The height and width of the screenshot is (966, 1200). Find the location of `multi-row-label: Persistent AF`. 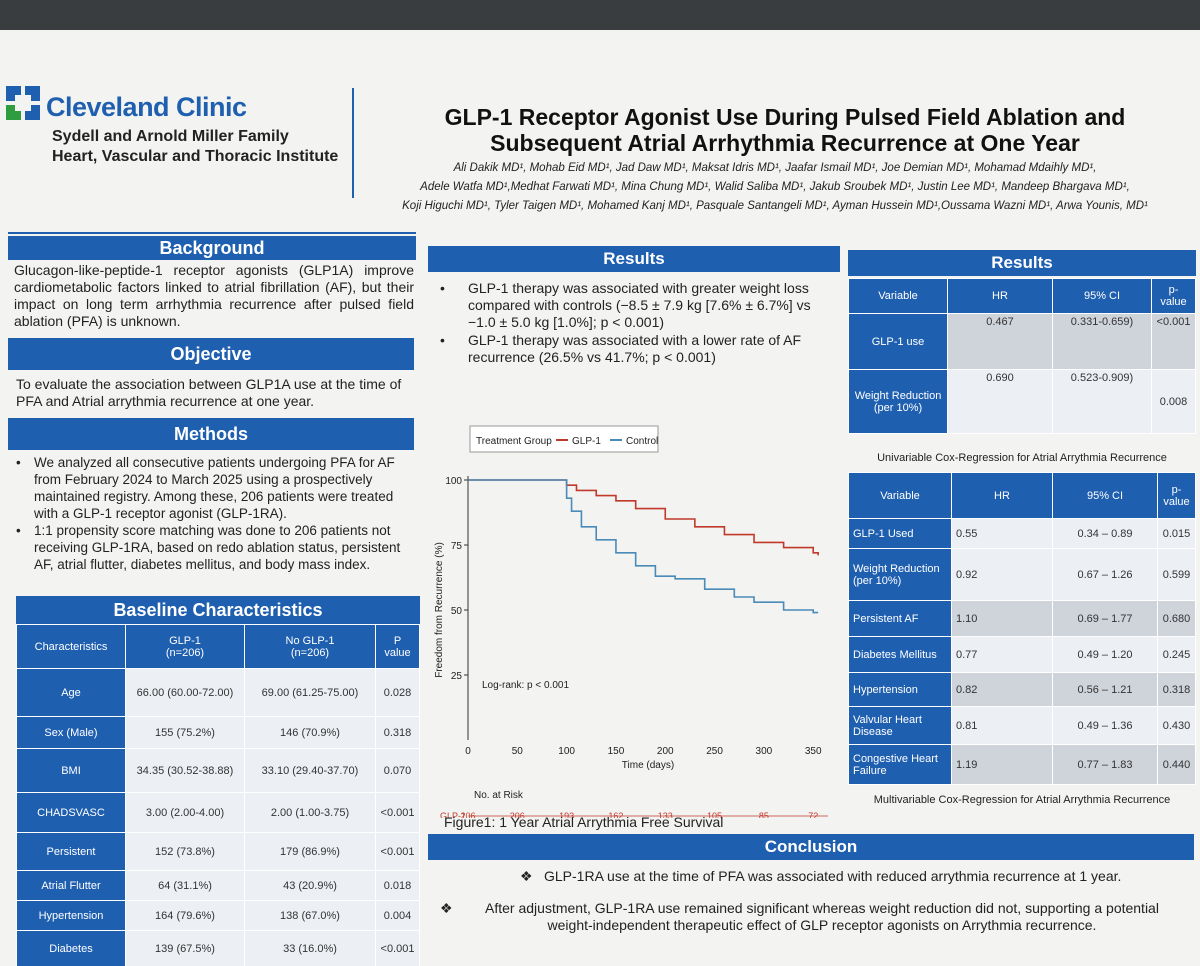

multi-row-label: Persistent AF is located at coordinates (900, 618).